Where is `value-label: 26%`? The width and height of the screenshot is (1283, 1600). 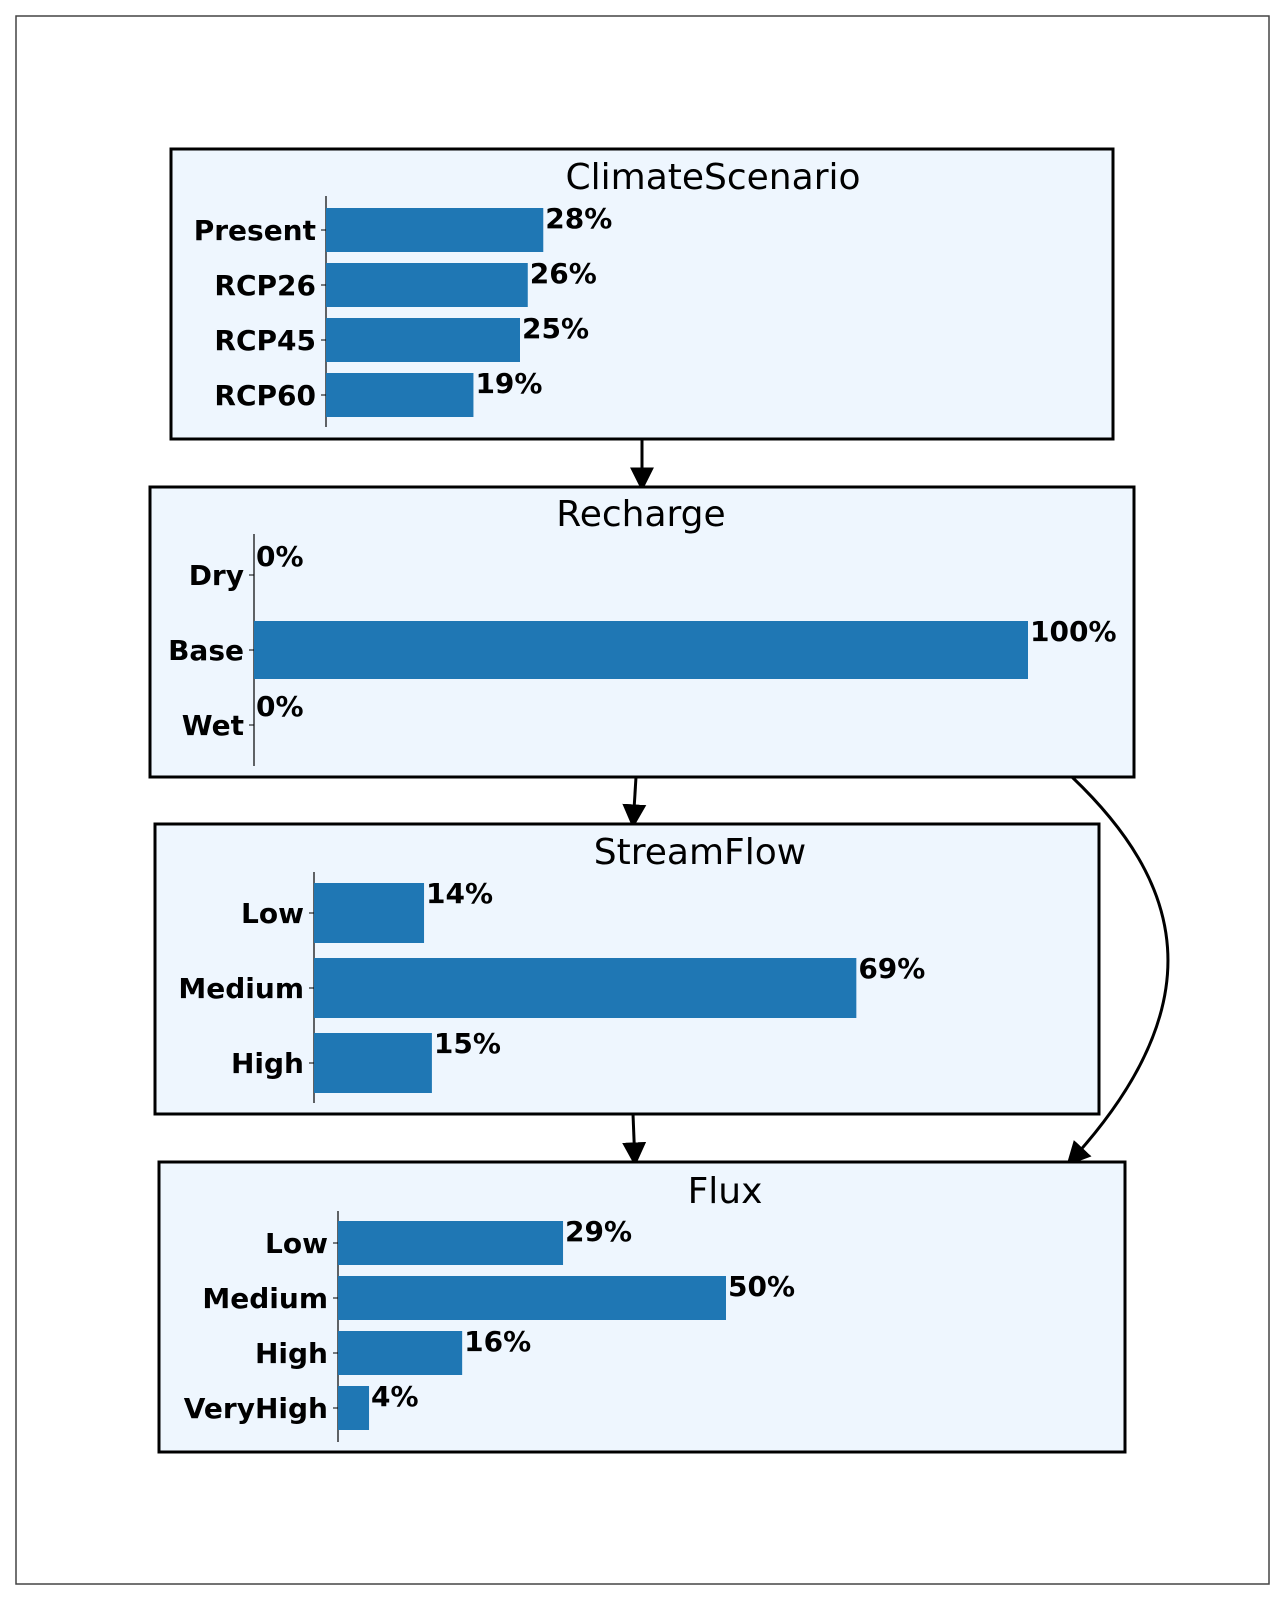 value-label: 26% is located at coordinates (563, 273).